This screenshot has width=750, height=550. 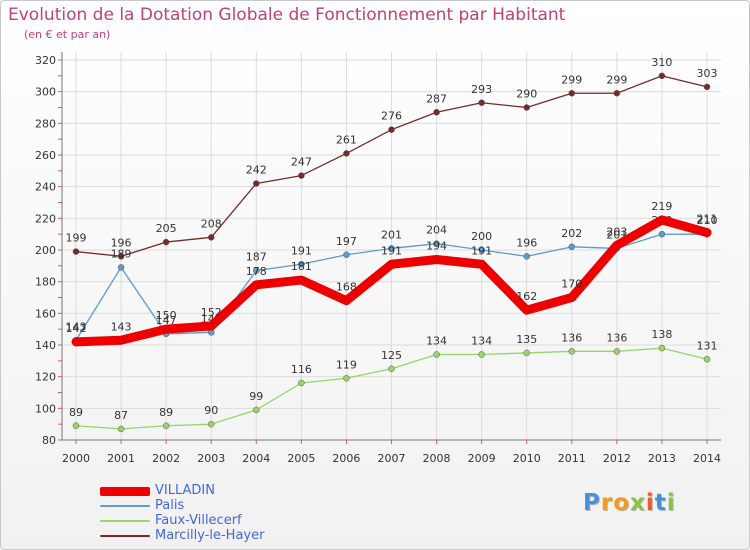 What do you see at coordinates (210, 535) in the screenshot?
I see `legend-label: Marcilly-le-Hayer` at bounding box center [210, 535].